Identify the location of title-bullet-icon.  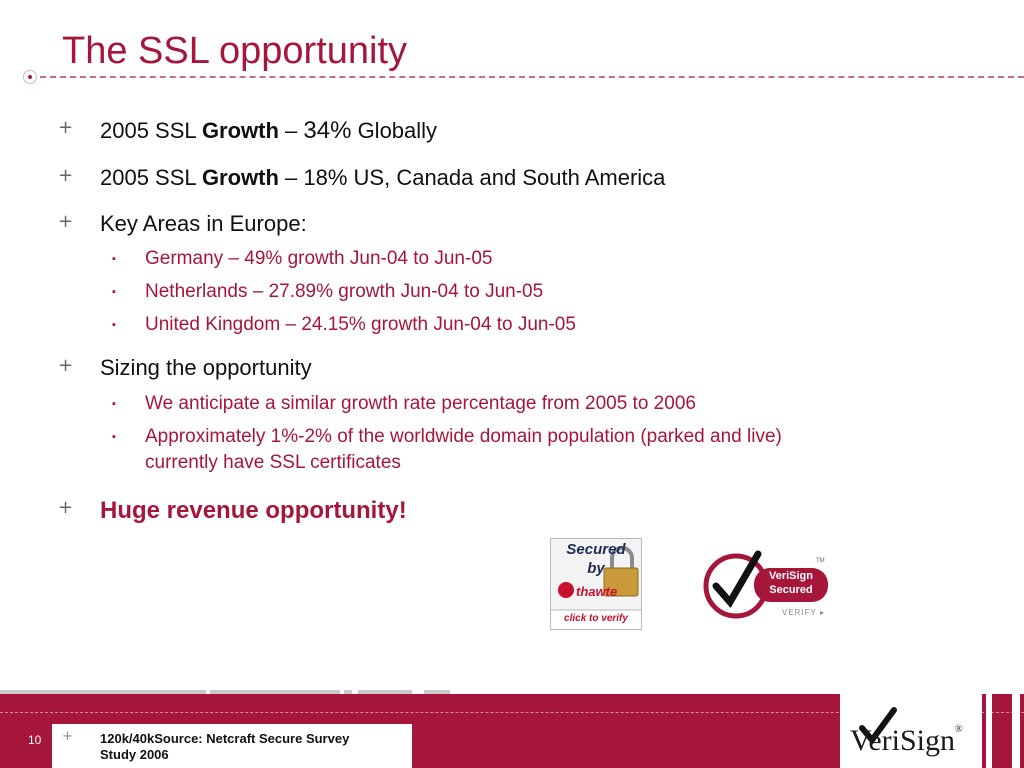
(30, 77).